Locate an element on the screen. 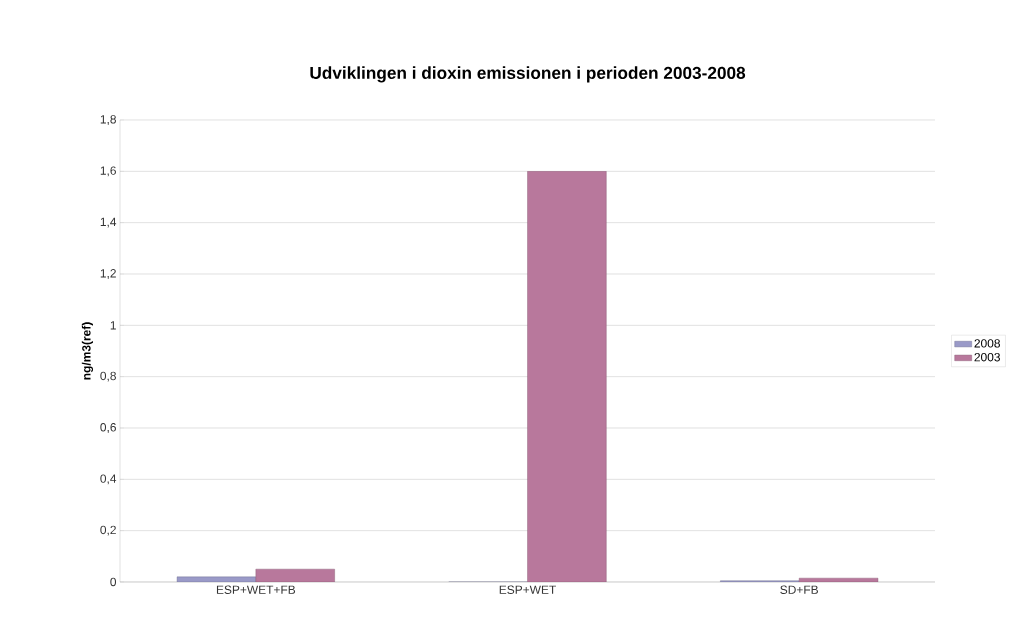 This screenshot has width=1024, height=630. y-tick-label: 1,8 is located at coordinates (108, 120).